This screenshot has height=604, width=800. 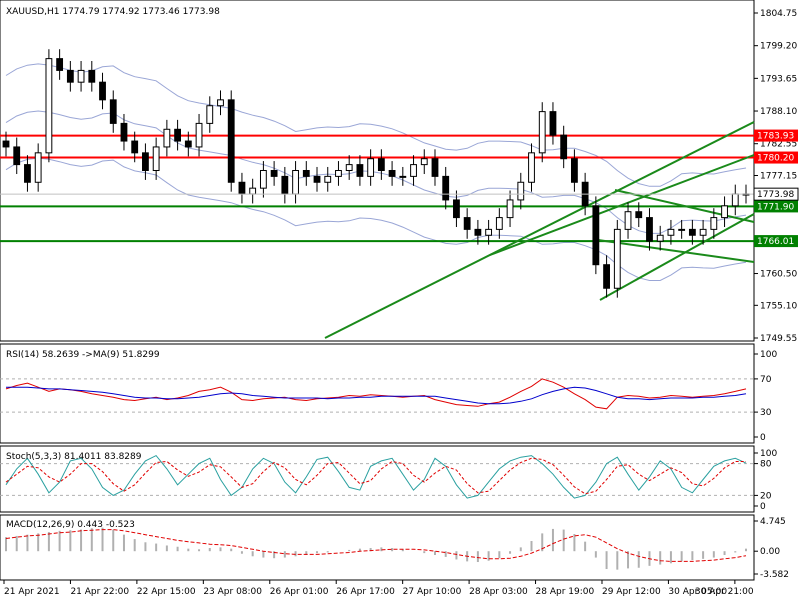 I want to click on stoch-k-line, so click(x=376, y=476).